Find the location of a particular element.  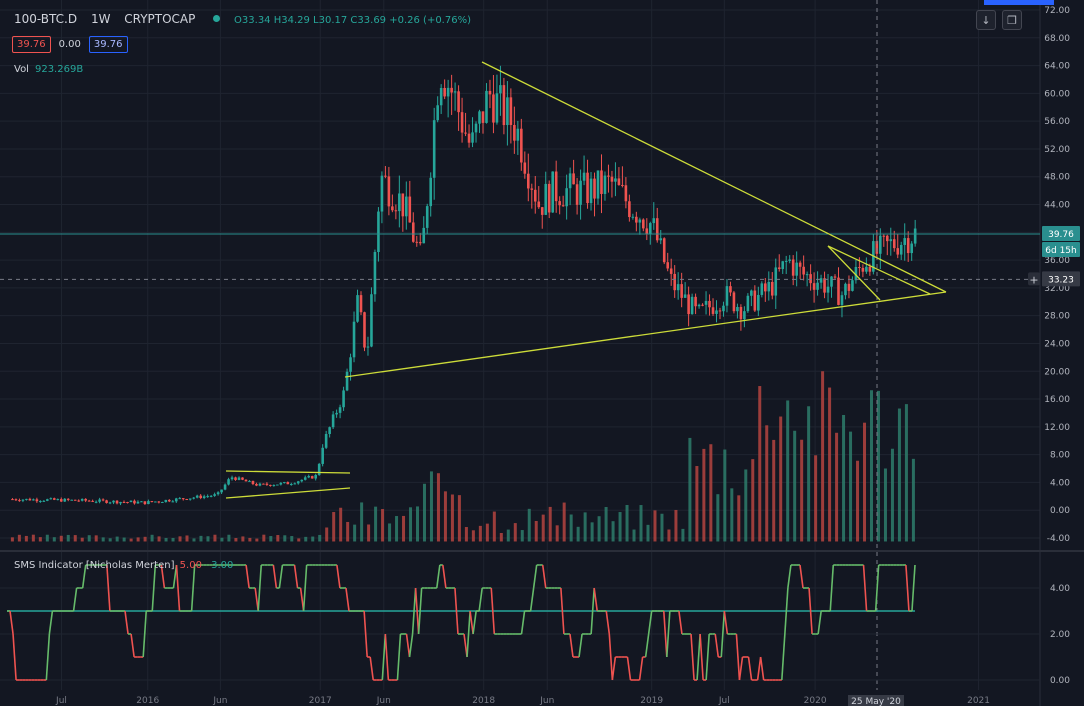

symbol-name: 100-BTC.D is located at coordinates (46, 19).